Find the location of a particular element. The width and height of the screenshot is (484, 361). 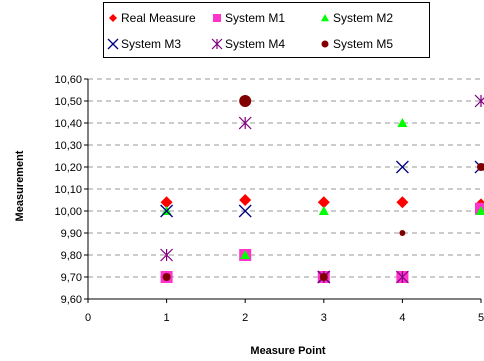

y-tick-label: 10,50 is located at coordinates (68, 102).